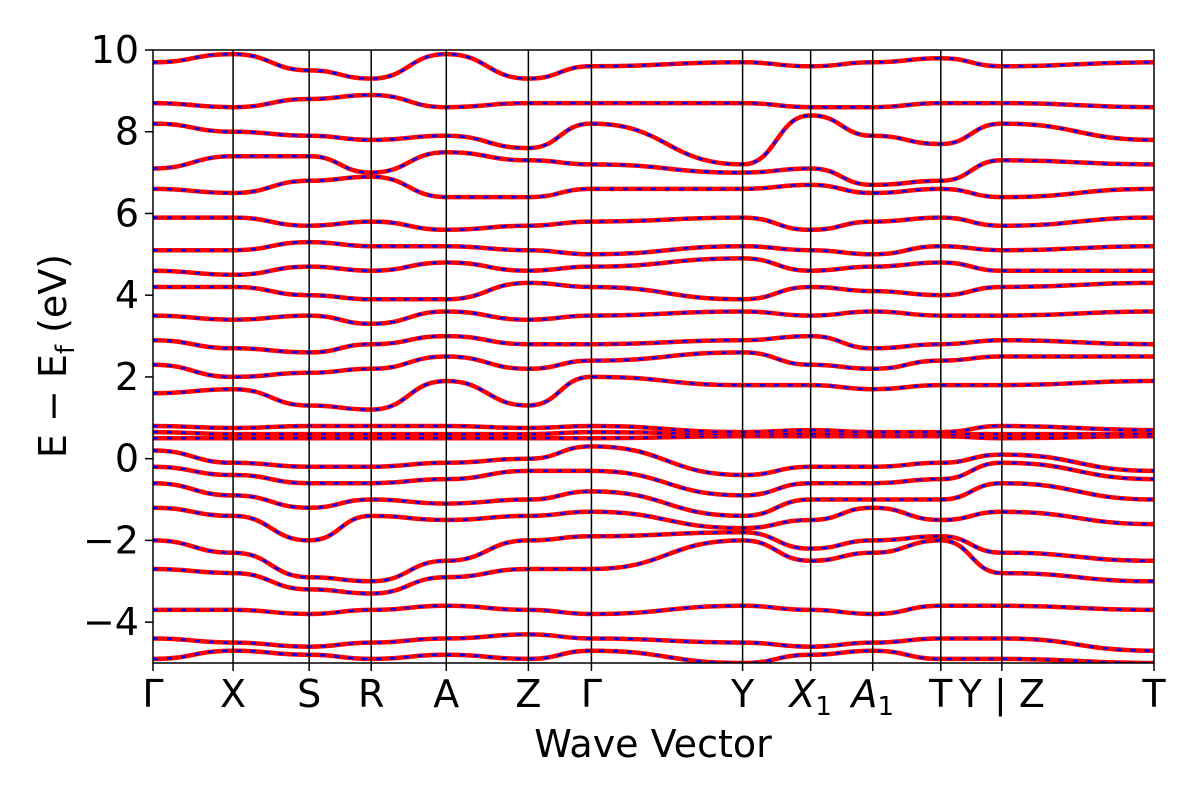 The image size is (1200, 800). What do you see at coordinates (127, 132) in the screenshot?
I see `y-tick-label-6: 8` at bounding box center [127, 132].